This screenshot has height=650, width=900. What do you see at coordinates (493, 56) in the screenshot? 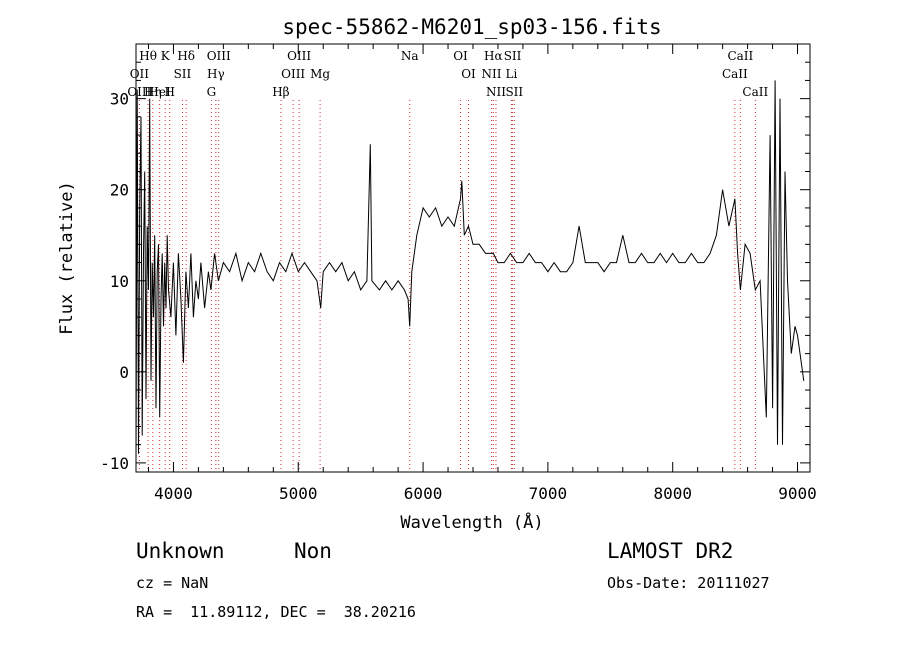
I see `line-marker-label: Hα` at bounding box center [493, 56].